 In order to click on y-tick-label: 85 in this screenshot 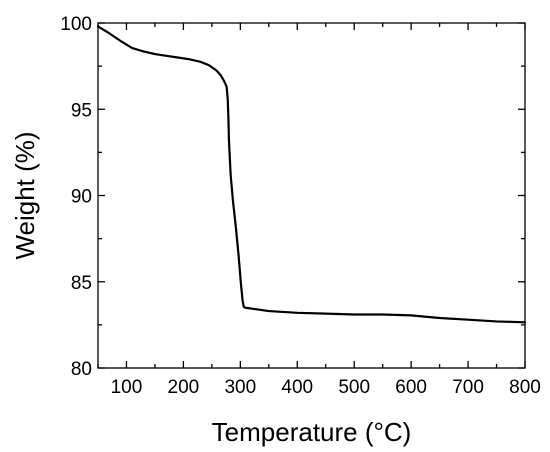, I will do `click(81, 283)`.